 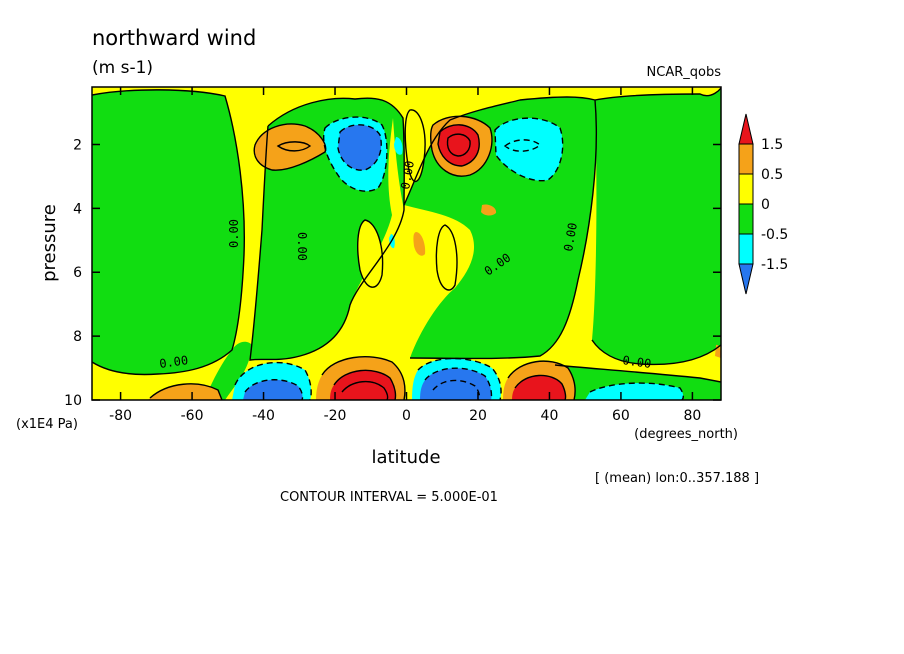 I want to click on colorbar: 1.5 0.5 0 -0.5 -1.5, so click(x=763, y=204).